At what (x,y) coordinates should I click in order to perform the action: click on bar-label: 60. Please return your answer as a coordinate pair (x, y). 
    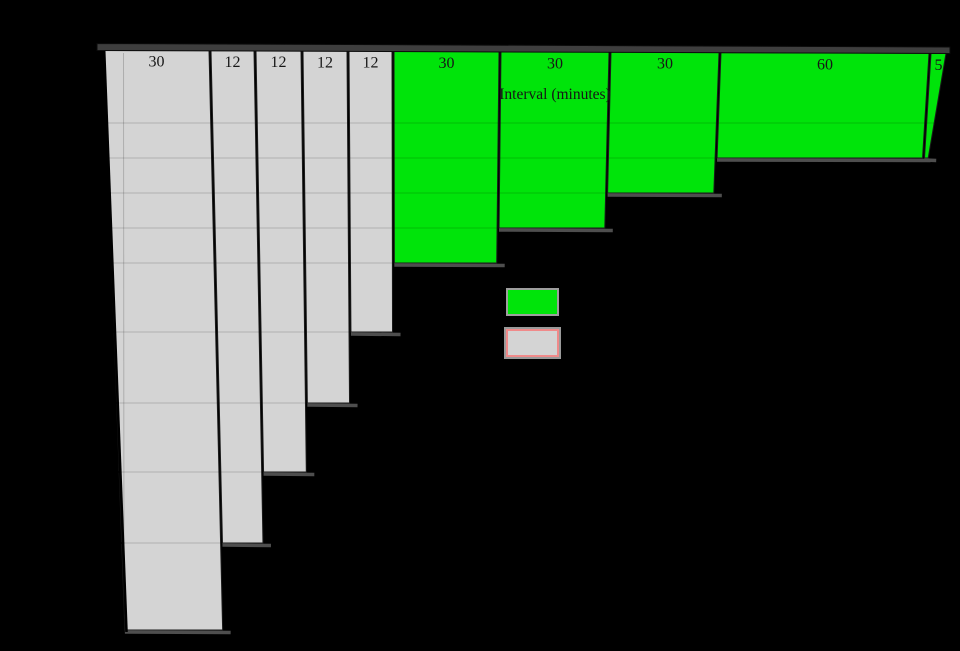
    Looking at the image, I should click on (825, 64).